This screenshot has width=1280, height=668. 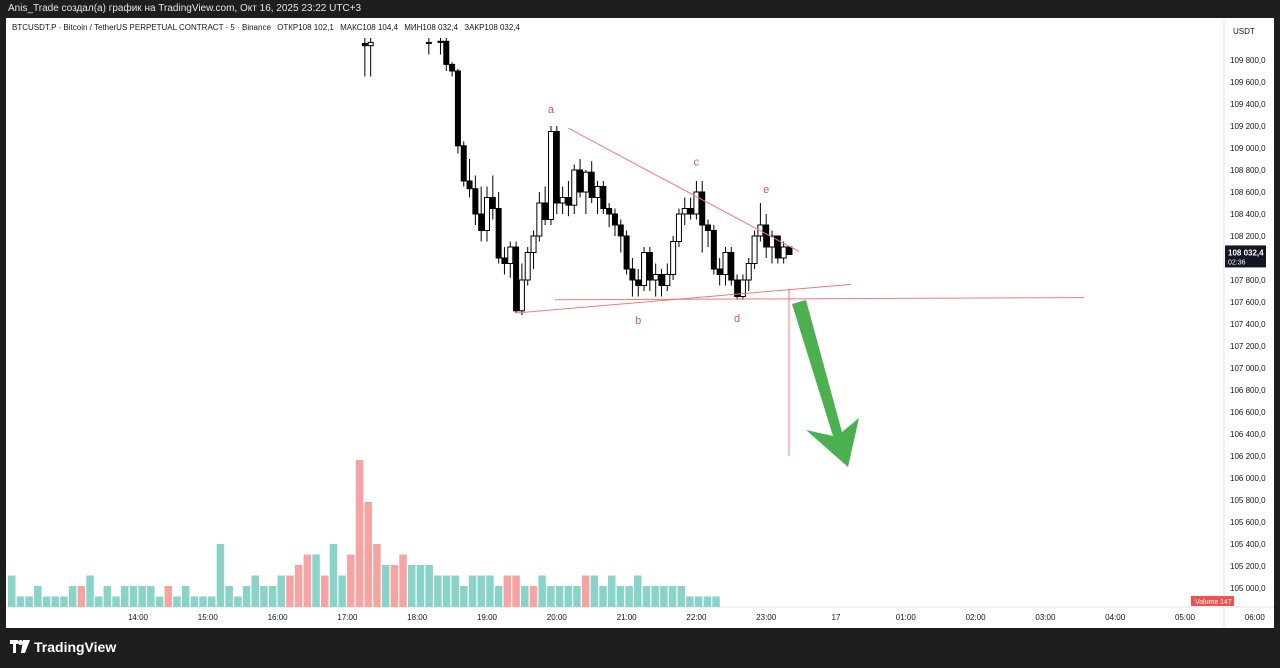 I want to click on footer: TradingView, so click(x=640, y=648).